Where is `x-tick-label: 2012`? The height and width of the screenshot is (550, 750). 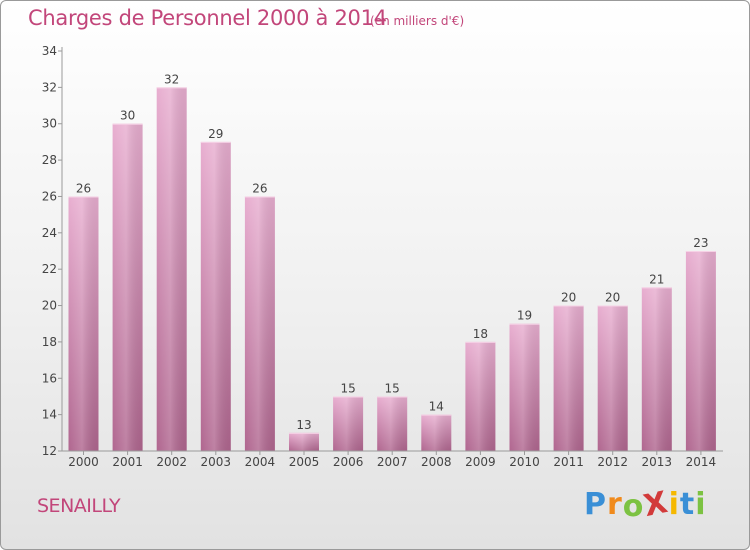 x-tick-label: 2012 is located at coordinates (612, 462).